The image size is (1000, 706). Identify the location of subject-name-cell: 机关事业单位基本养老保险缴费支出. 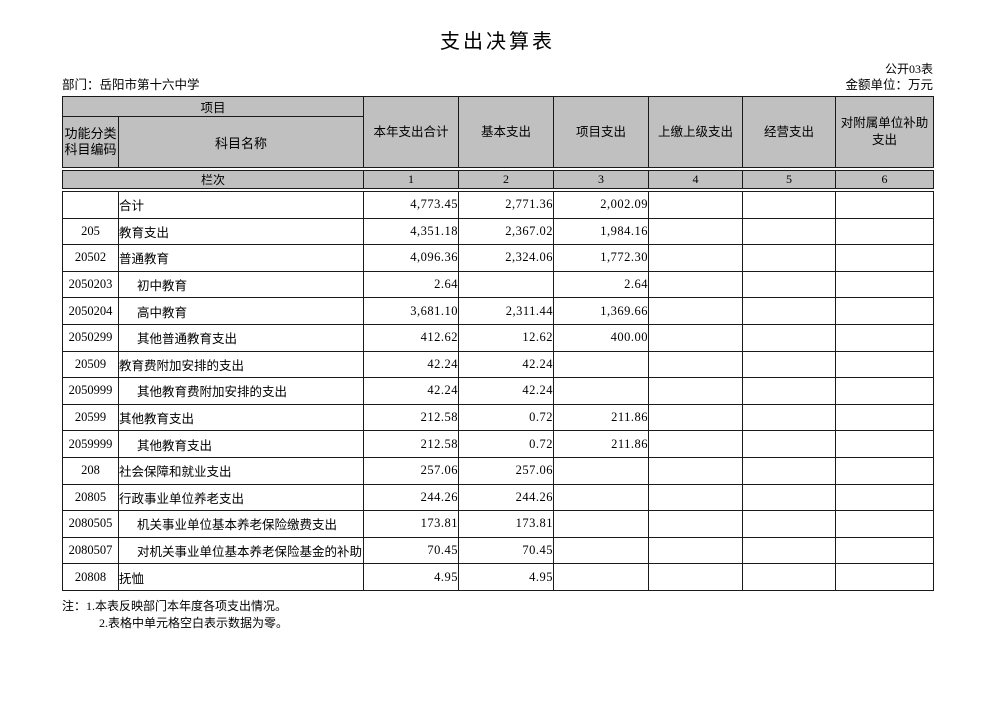
(241, 524).